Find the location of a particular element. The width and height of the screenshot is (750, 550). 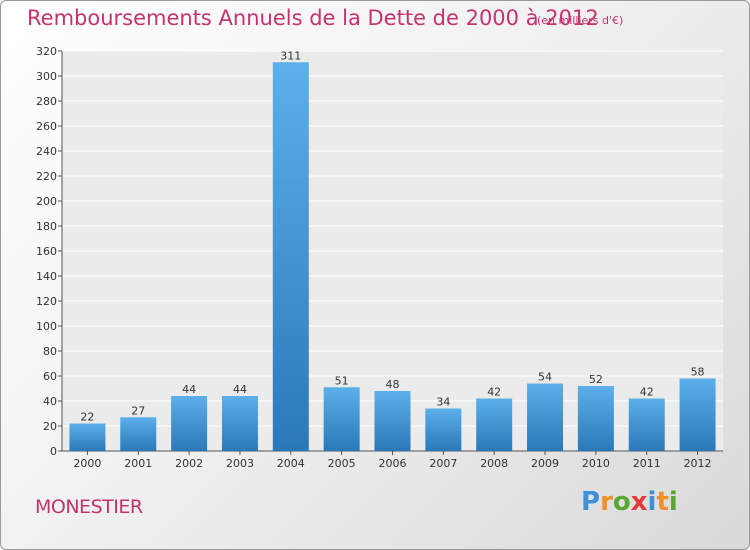

x-tick-label: 2012 is located at coordinates (698, 463).